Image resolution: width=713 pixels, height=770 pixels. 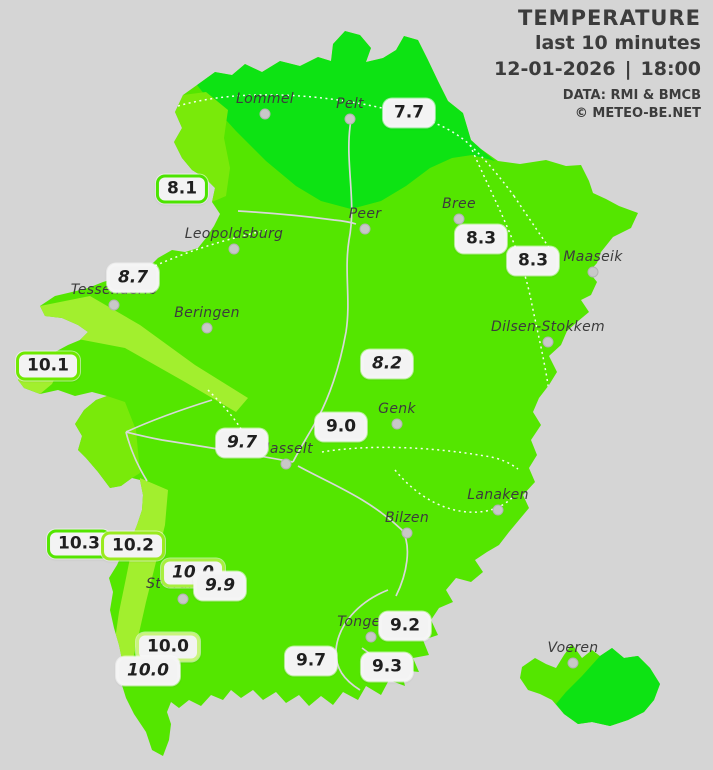 What do you see at coordinates (207, 313) in the screenshot?
I see `town-label: Beringen` at bounding box center [207, 313].